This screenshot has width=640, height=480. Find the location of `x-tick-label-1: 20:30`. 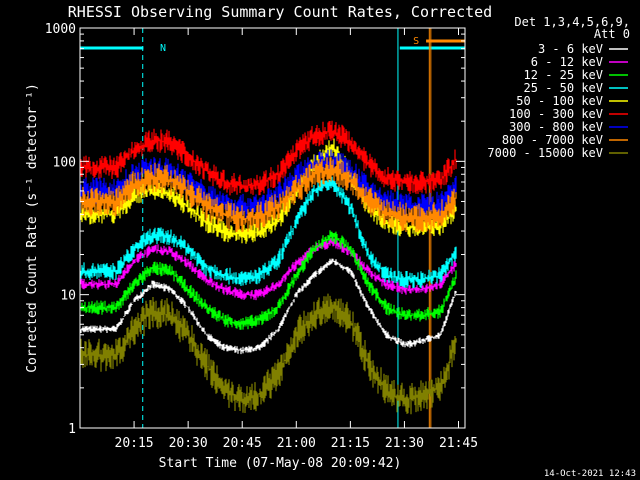

x-tick-label-1: 20:30 is located at coordinates (188, 443).